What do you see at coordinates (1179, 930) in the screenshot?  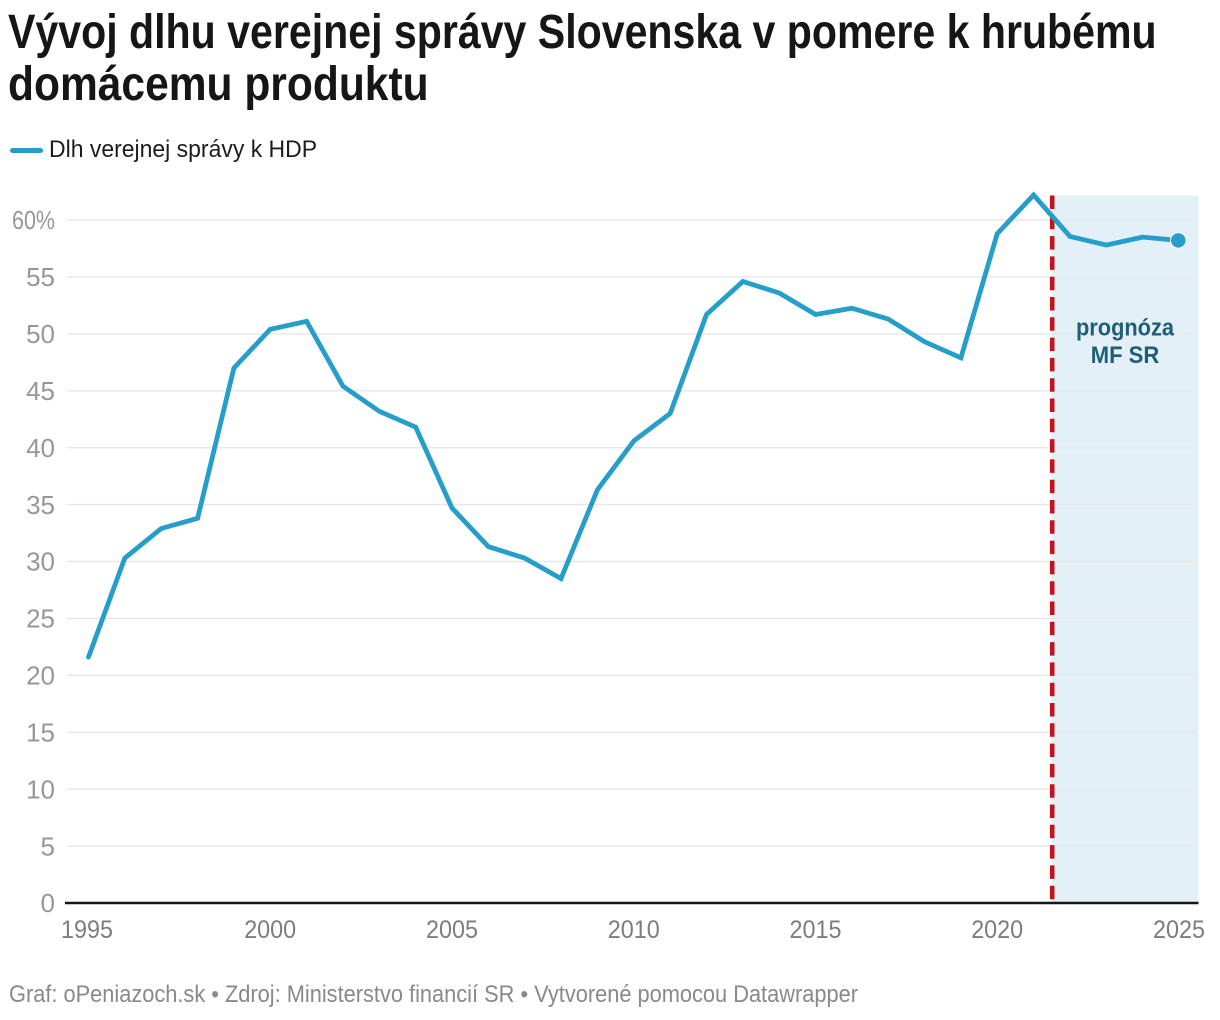 I see `svg-text: 2025` at bounding box center [1179, 930].